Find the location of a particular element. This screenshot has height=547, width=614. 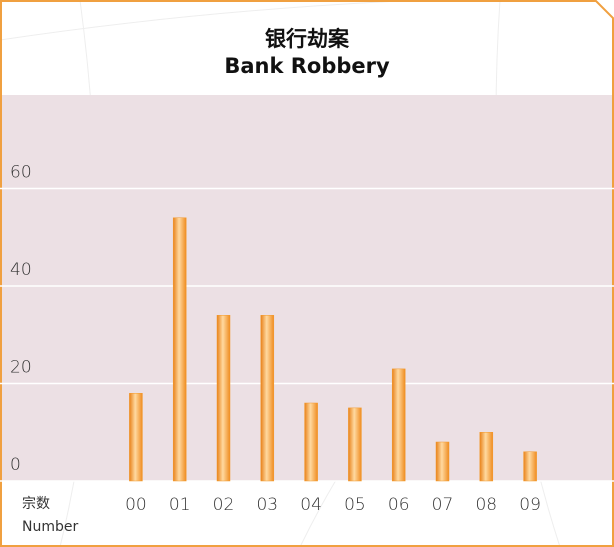

x-tick-label: 05 is located at coordinates (355, 505).